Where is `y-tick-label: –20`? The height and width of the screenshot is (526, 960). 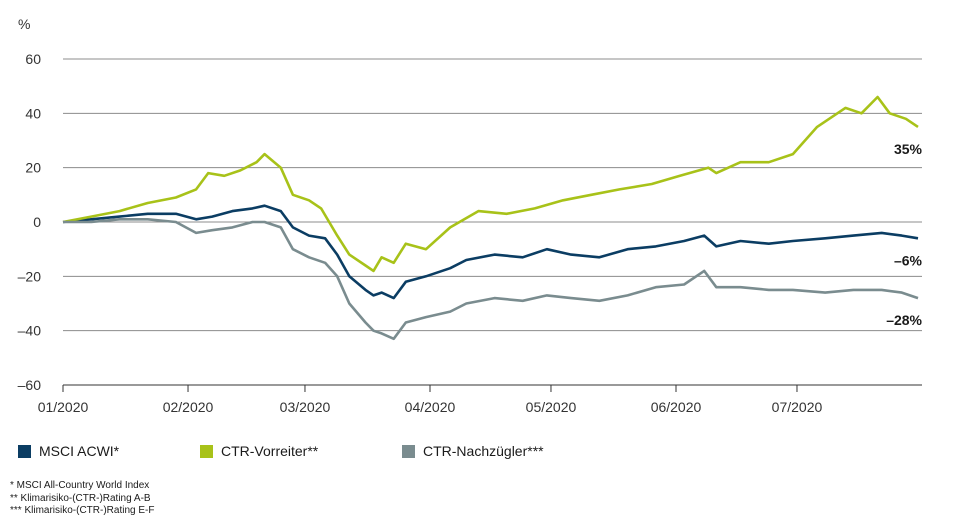
y-tick-label: –20 is located at coordinates (30, 276).